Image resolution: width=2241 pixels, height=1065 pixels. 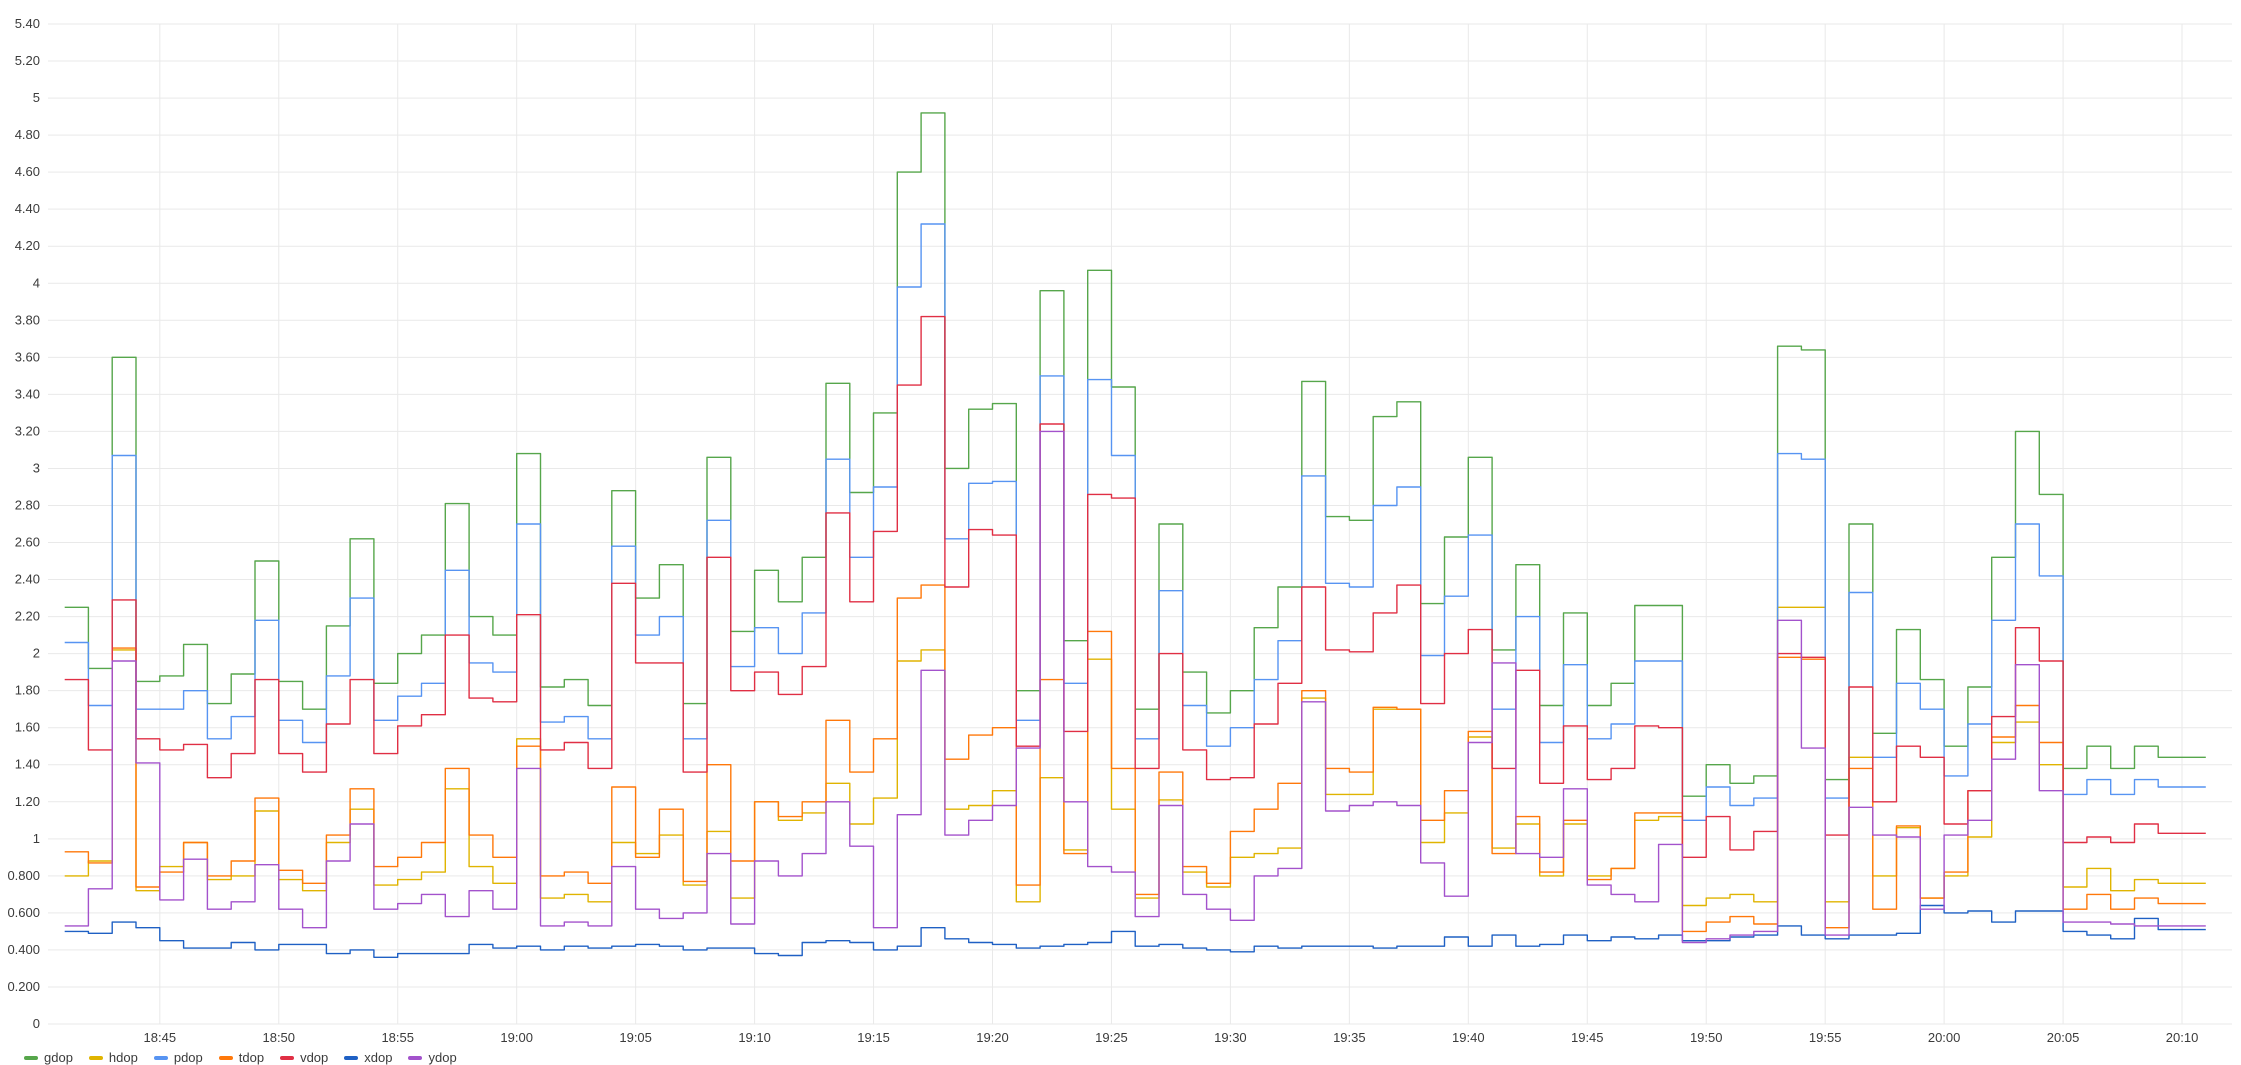 I want to click on y-tick-label: 1.40, so click(x=27, y=764).